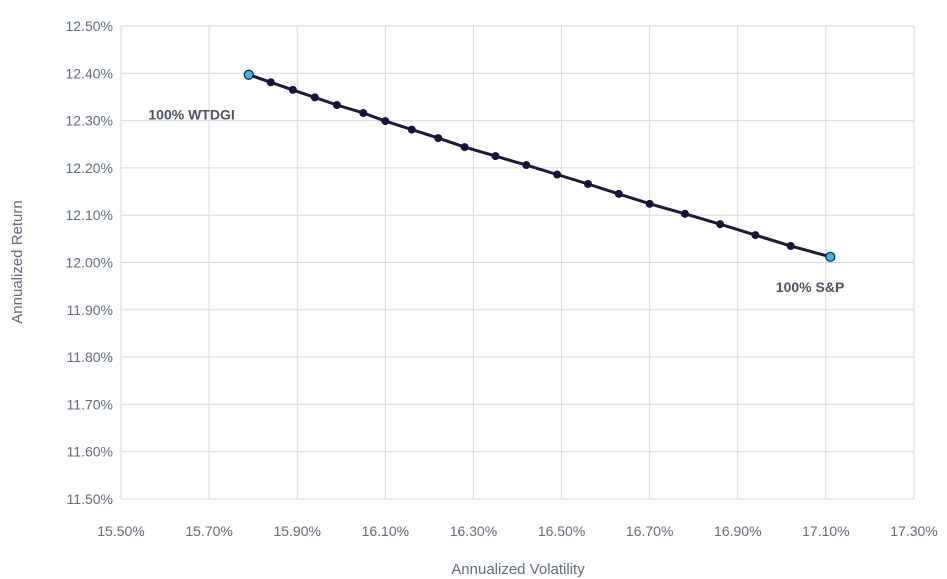 This screenshot has height=579, width=947. Describe the element at coordinates (518, 569) in the screenshot. I see `x-axis-title: Annualized Volatility` at that location.